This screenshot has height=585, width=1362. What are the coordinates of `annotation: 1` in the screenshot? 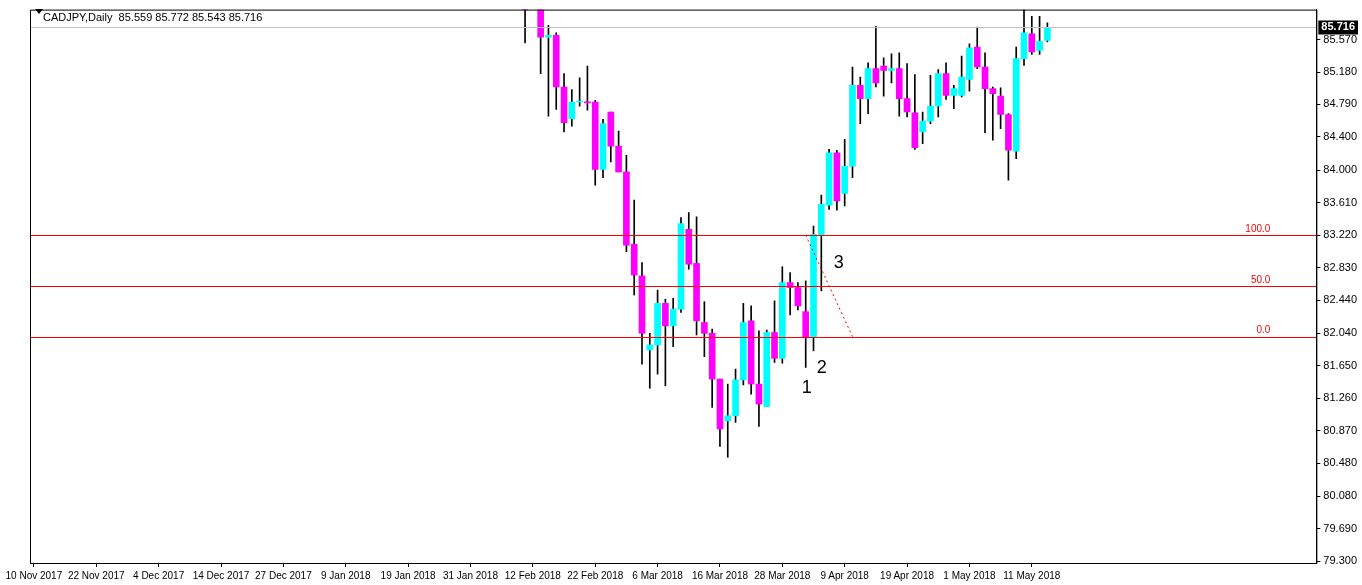 It's located at (806, 387).